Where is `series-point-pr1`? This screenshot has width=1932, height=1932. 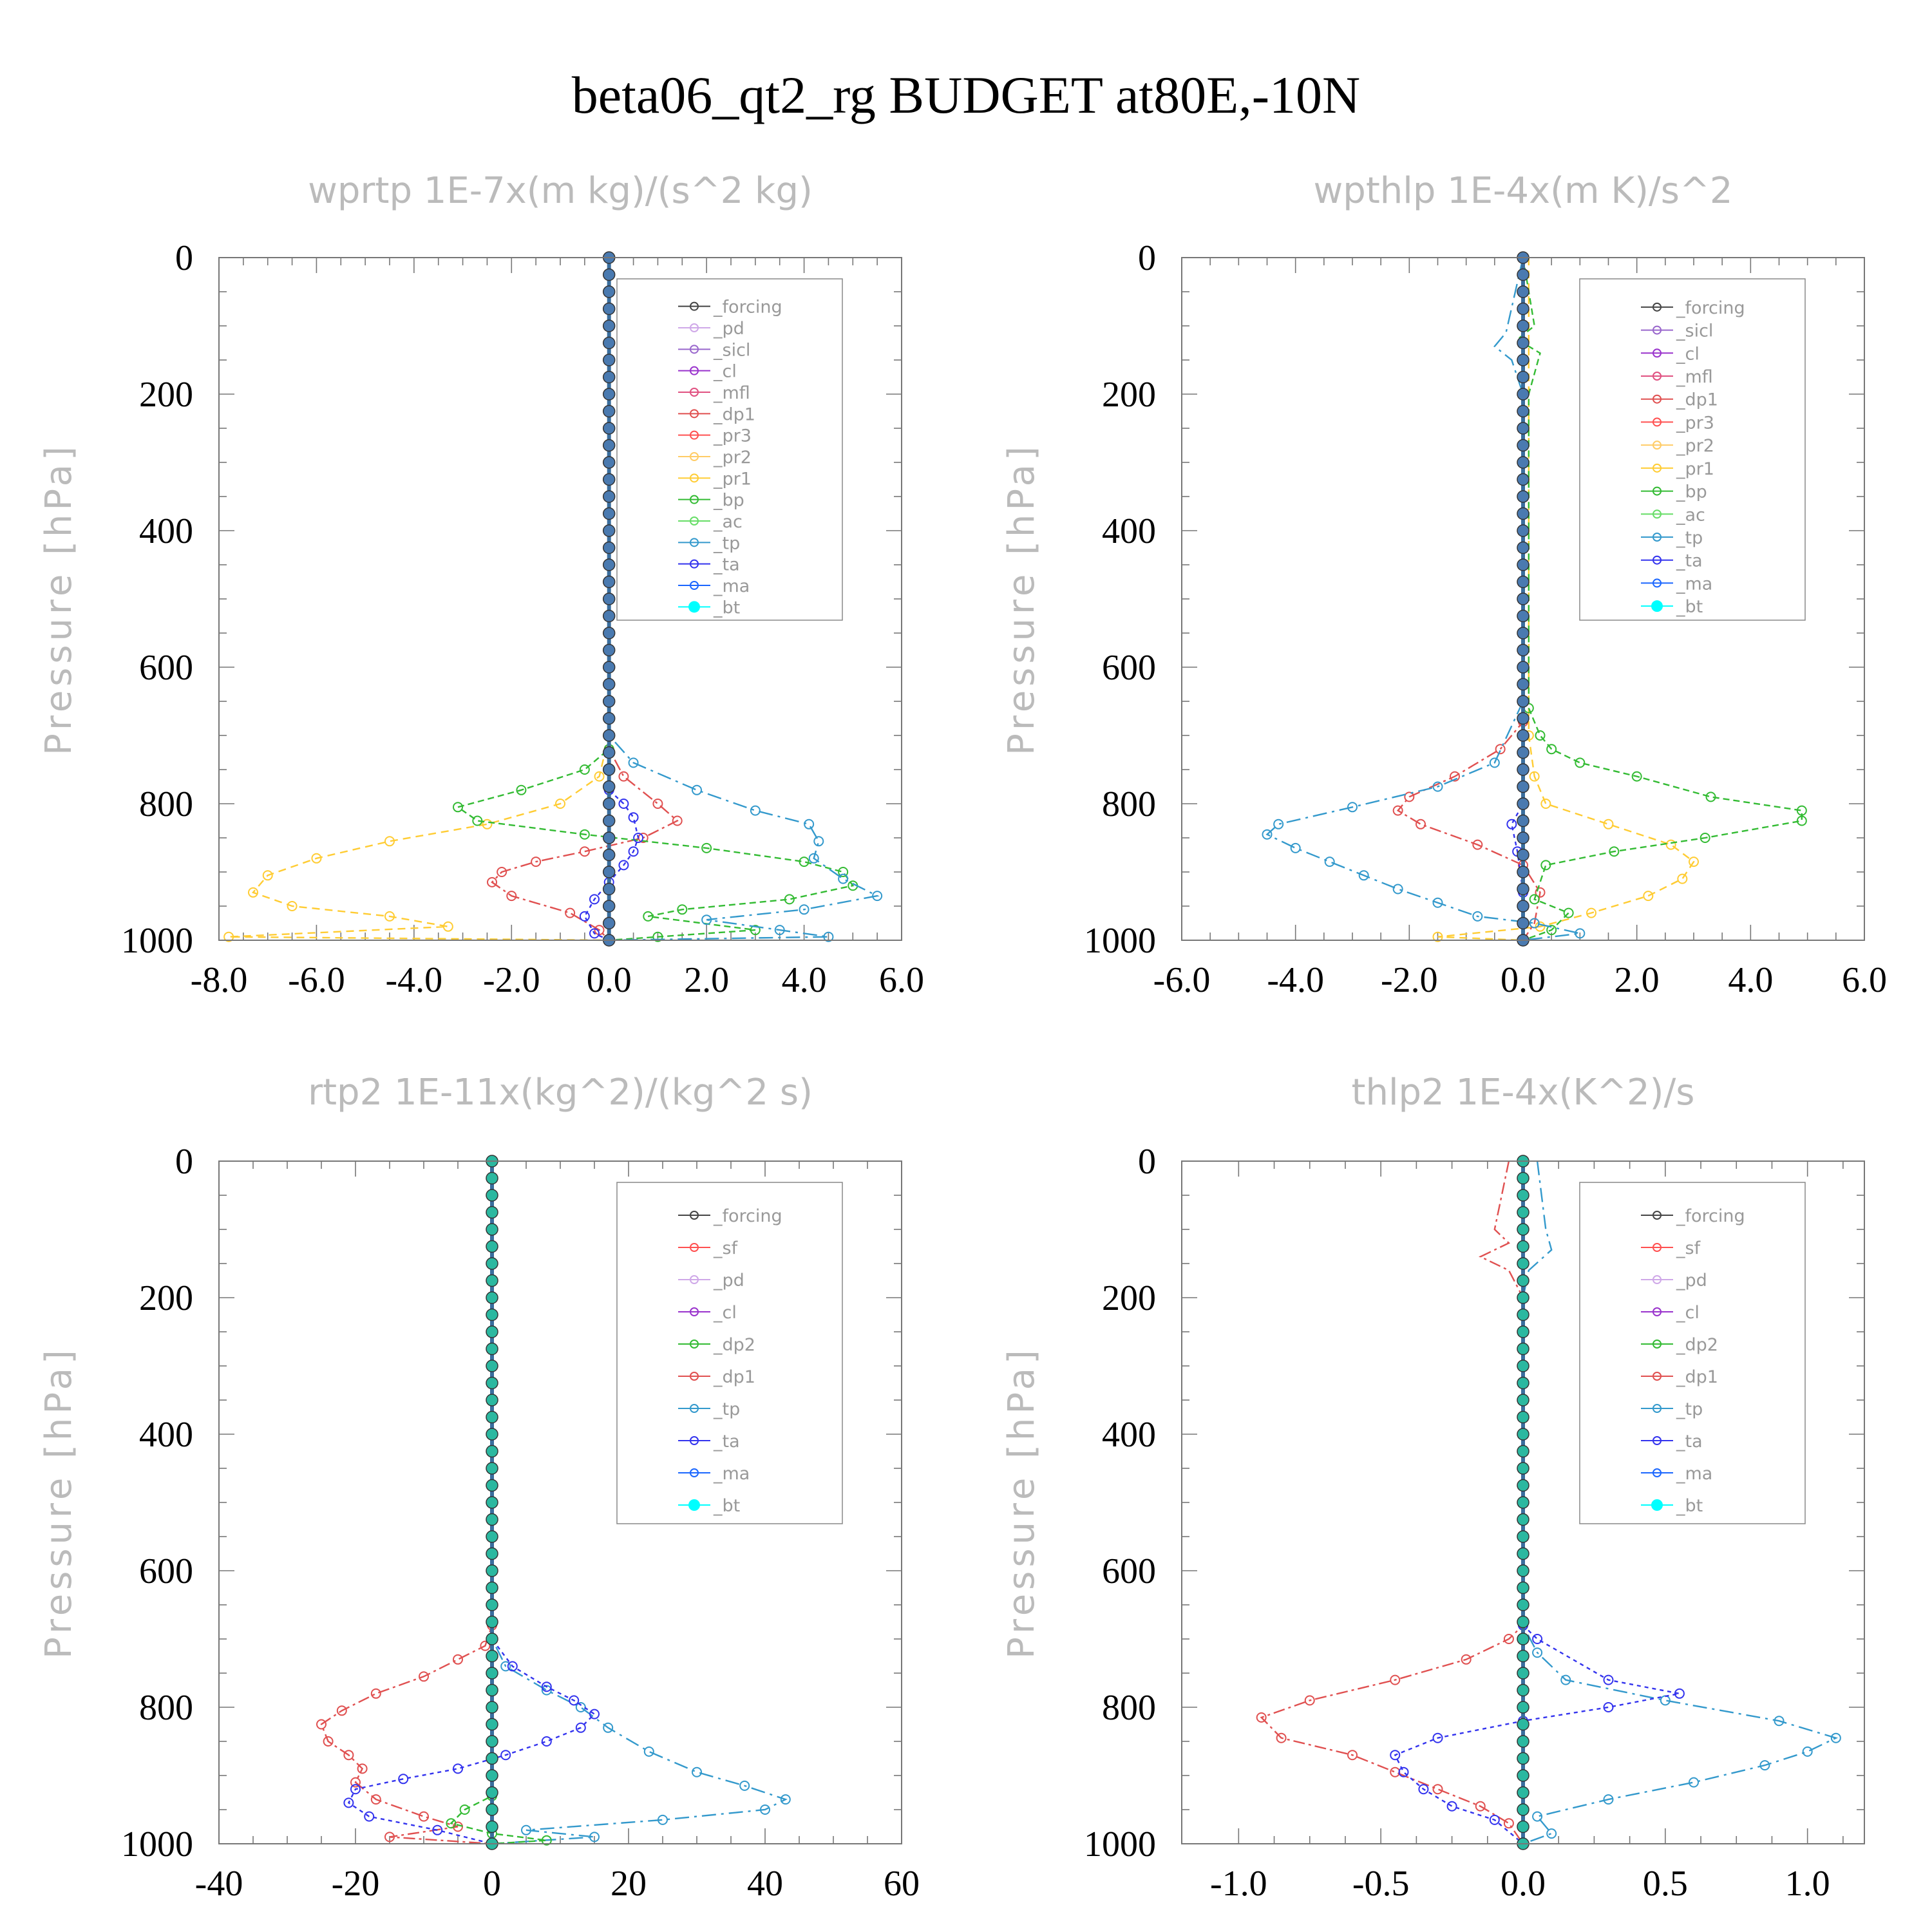 series-point-pr1 is located at coordinates (229, 937).